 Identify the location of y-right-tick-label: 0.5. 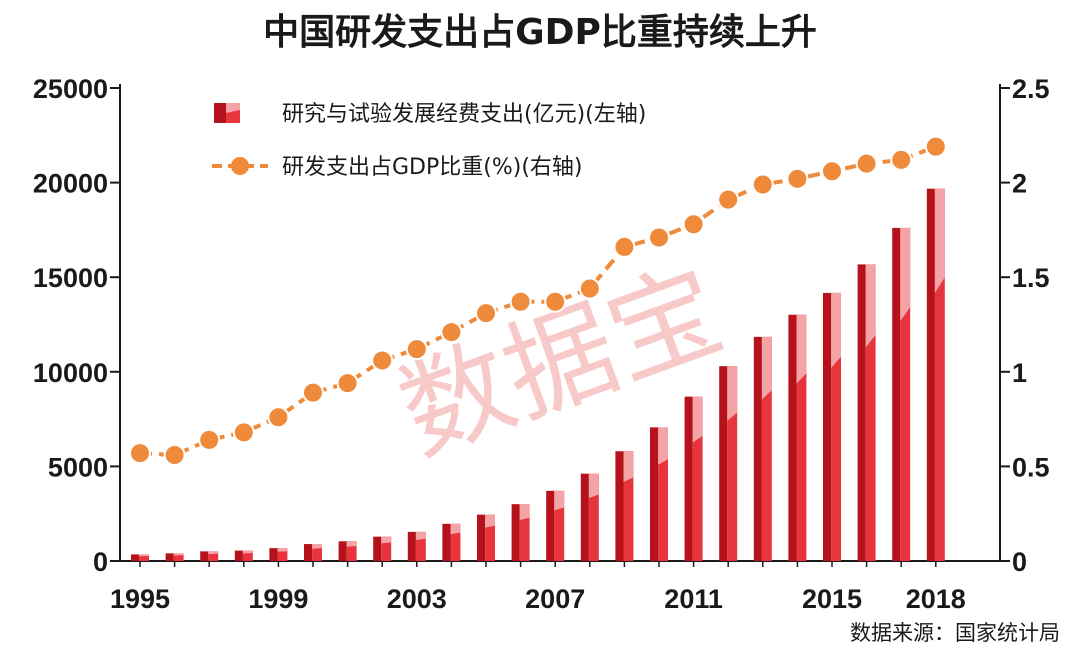
(1031, 467).